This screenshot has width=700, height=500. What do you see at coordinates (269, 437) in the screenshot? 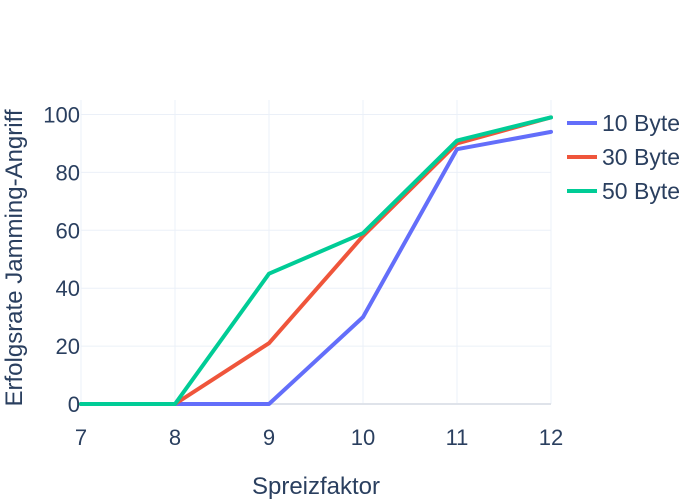
I see `x-tick-label: 9` at bounding box center [269, 437].